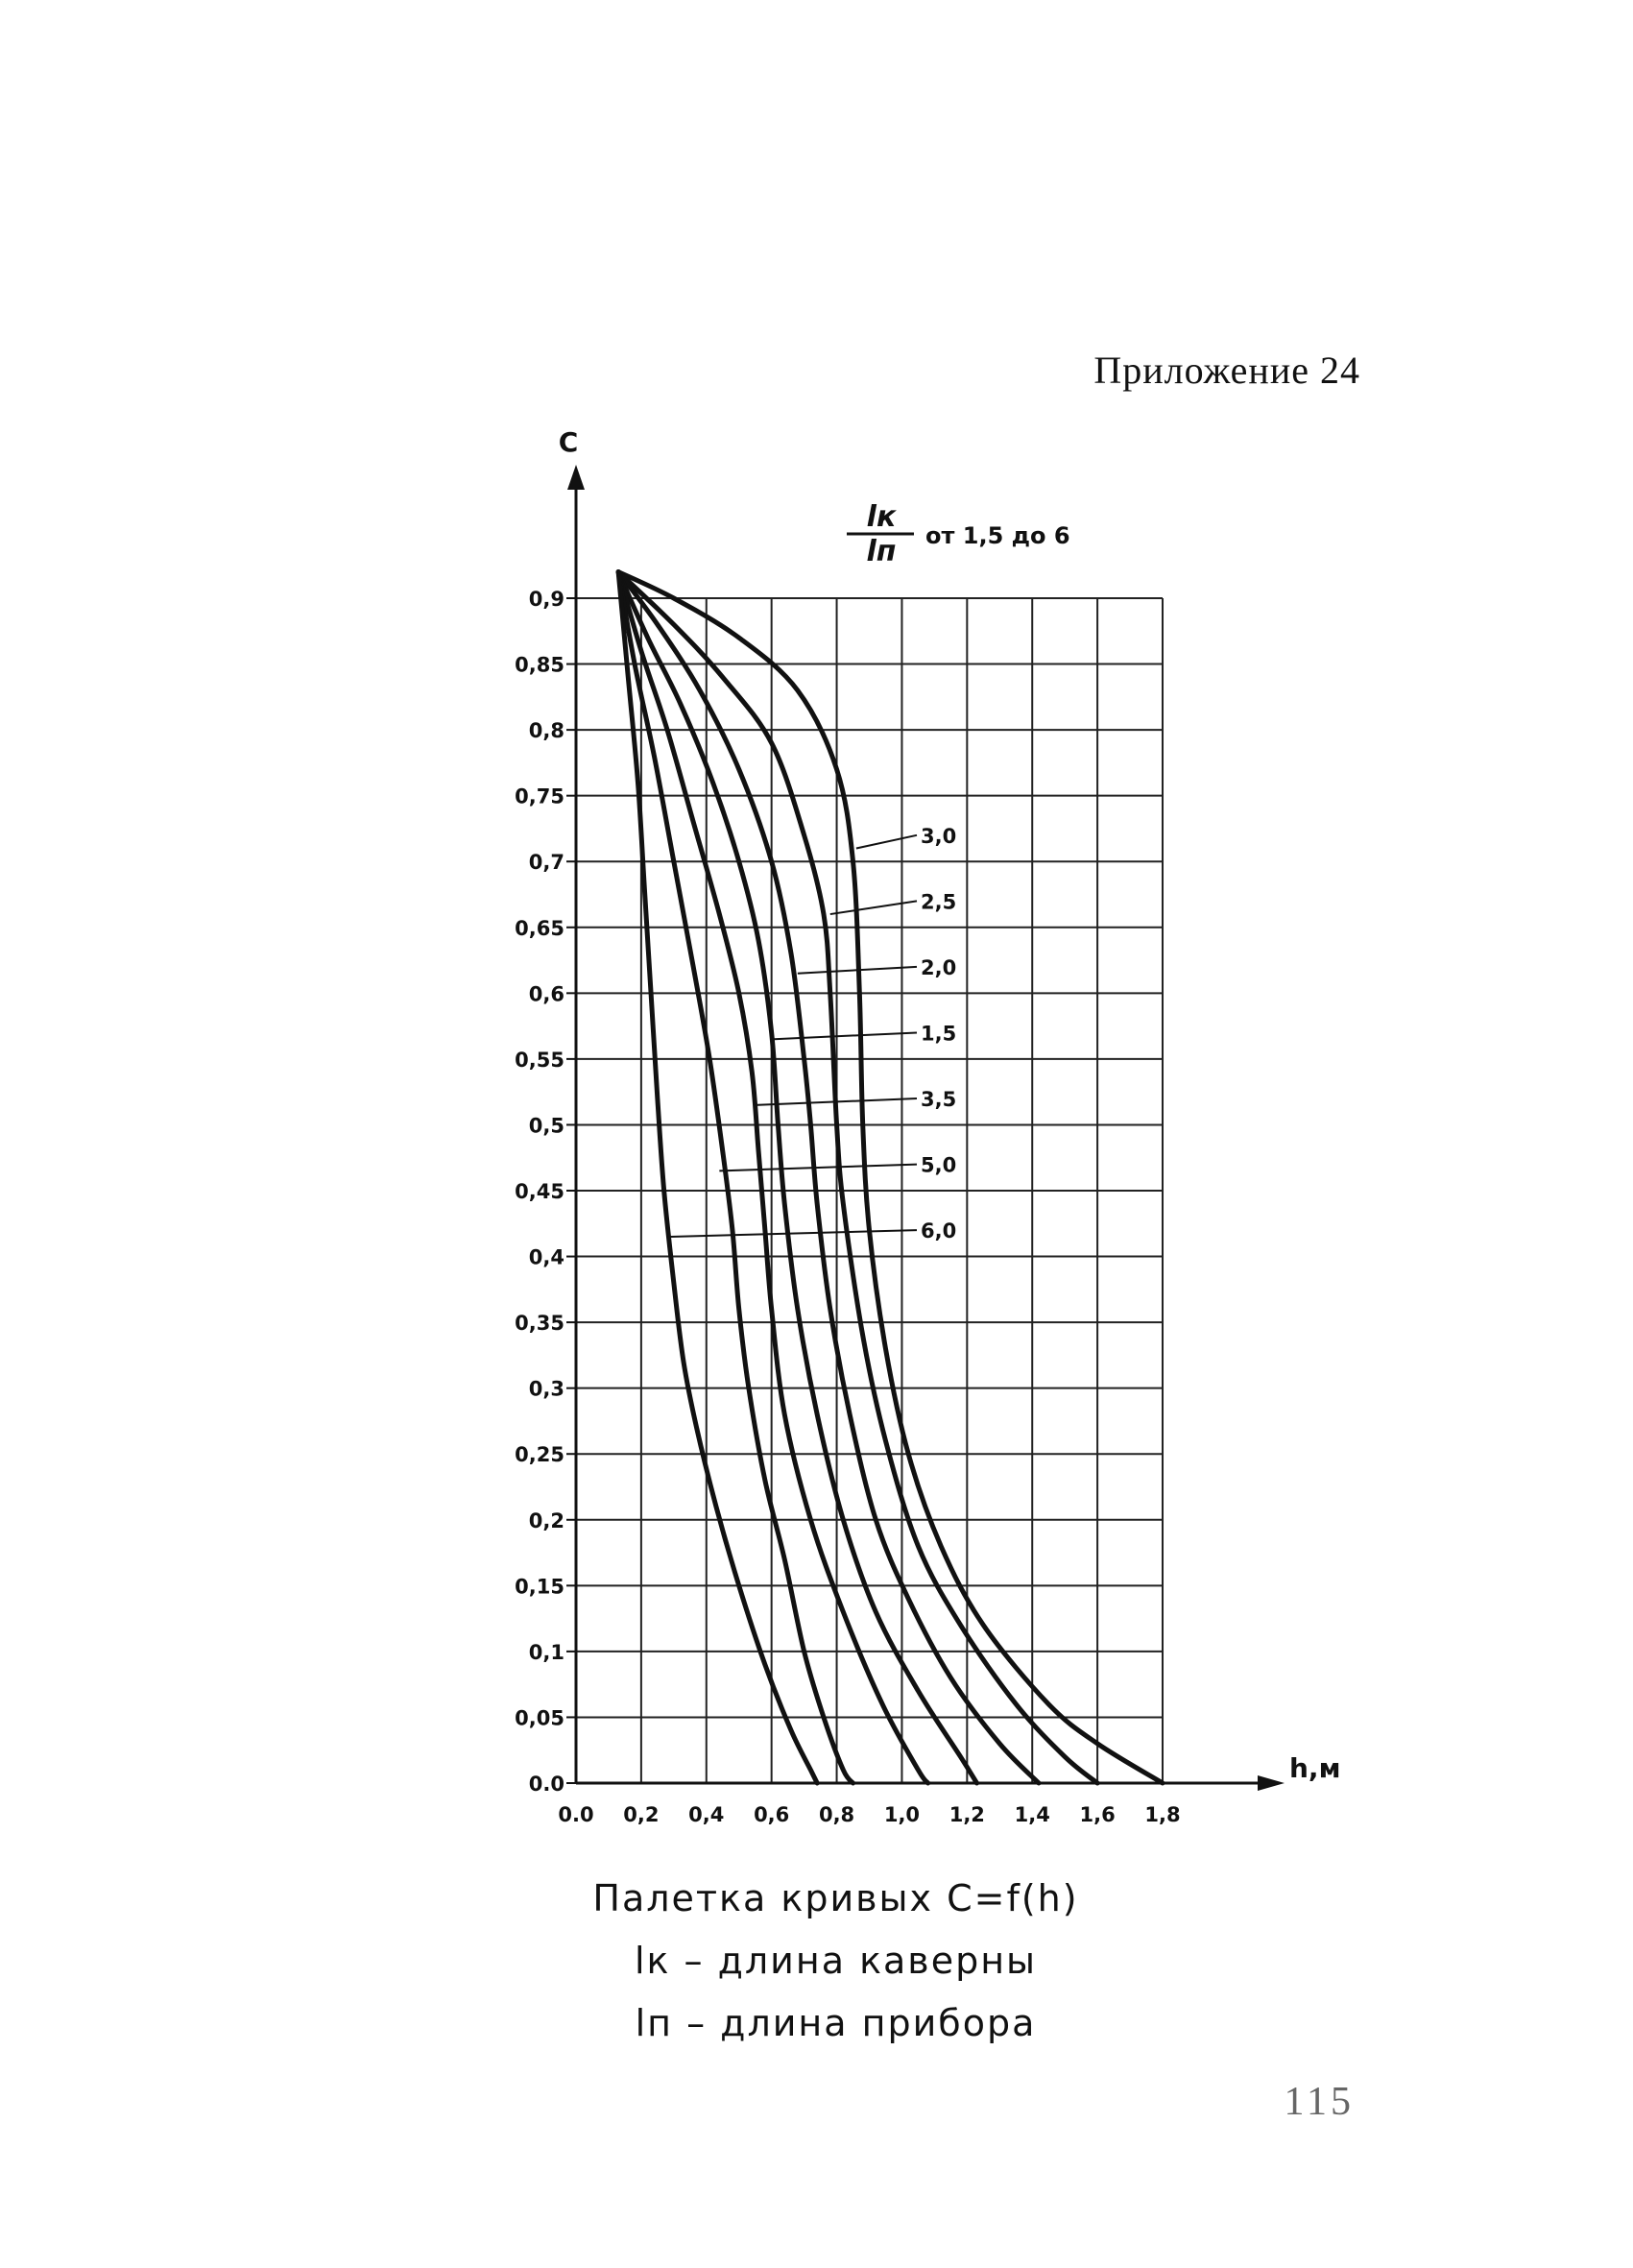 This screenshot has height=2268, width=1633. Describe the element at coordinates (547, 731) in the screenshot. I see `y-tick-label: 0,8` at that location.